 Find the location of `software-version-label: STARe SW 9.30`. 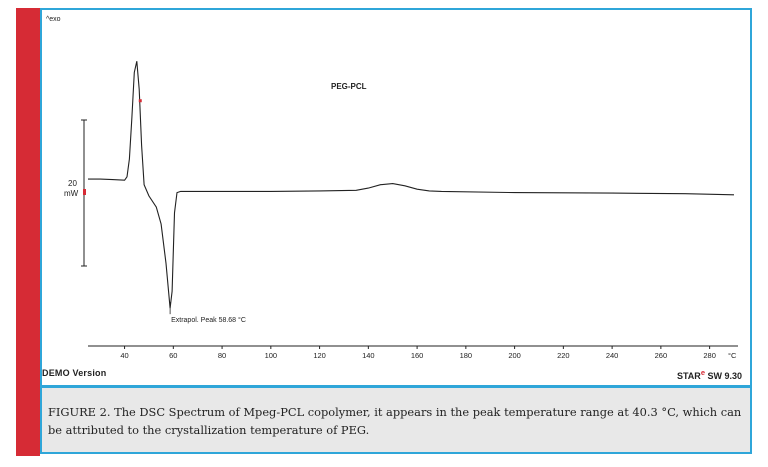

software-version-label: STARe SW 9.30 is located at coordinates (709, 374).